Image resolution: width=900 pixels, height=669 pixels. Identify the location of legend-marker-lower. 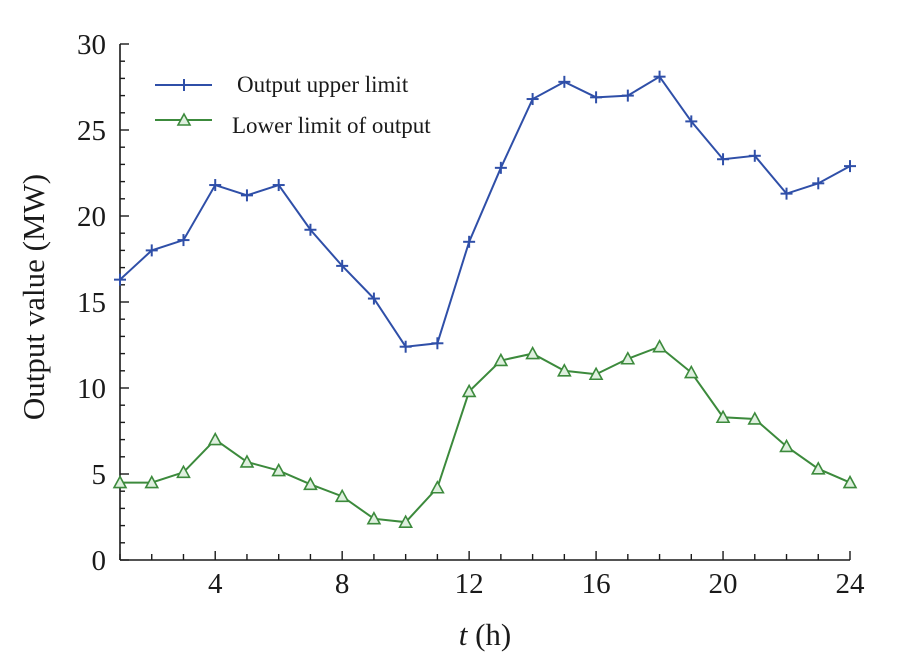
(184, 119).